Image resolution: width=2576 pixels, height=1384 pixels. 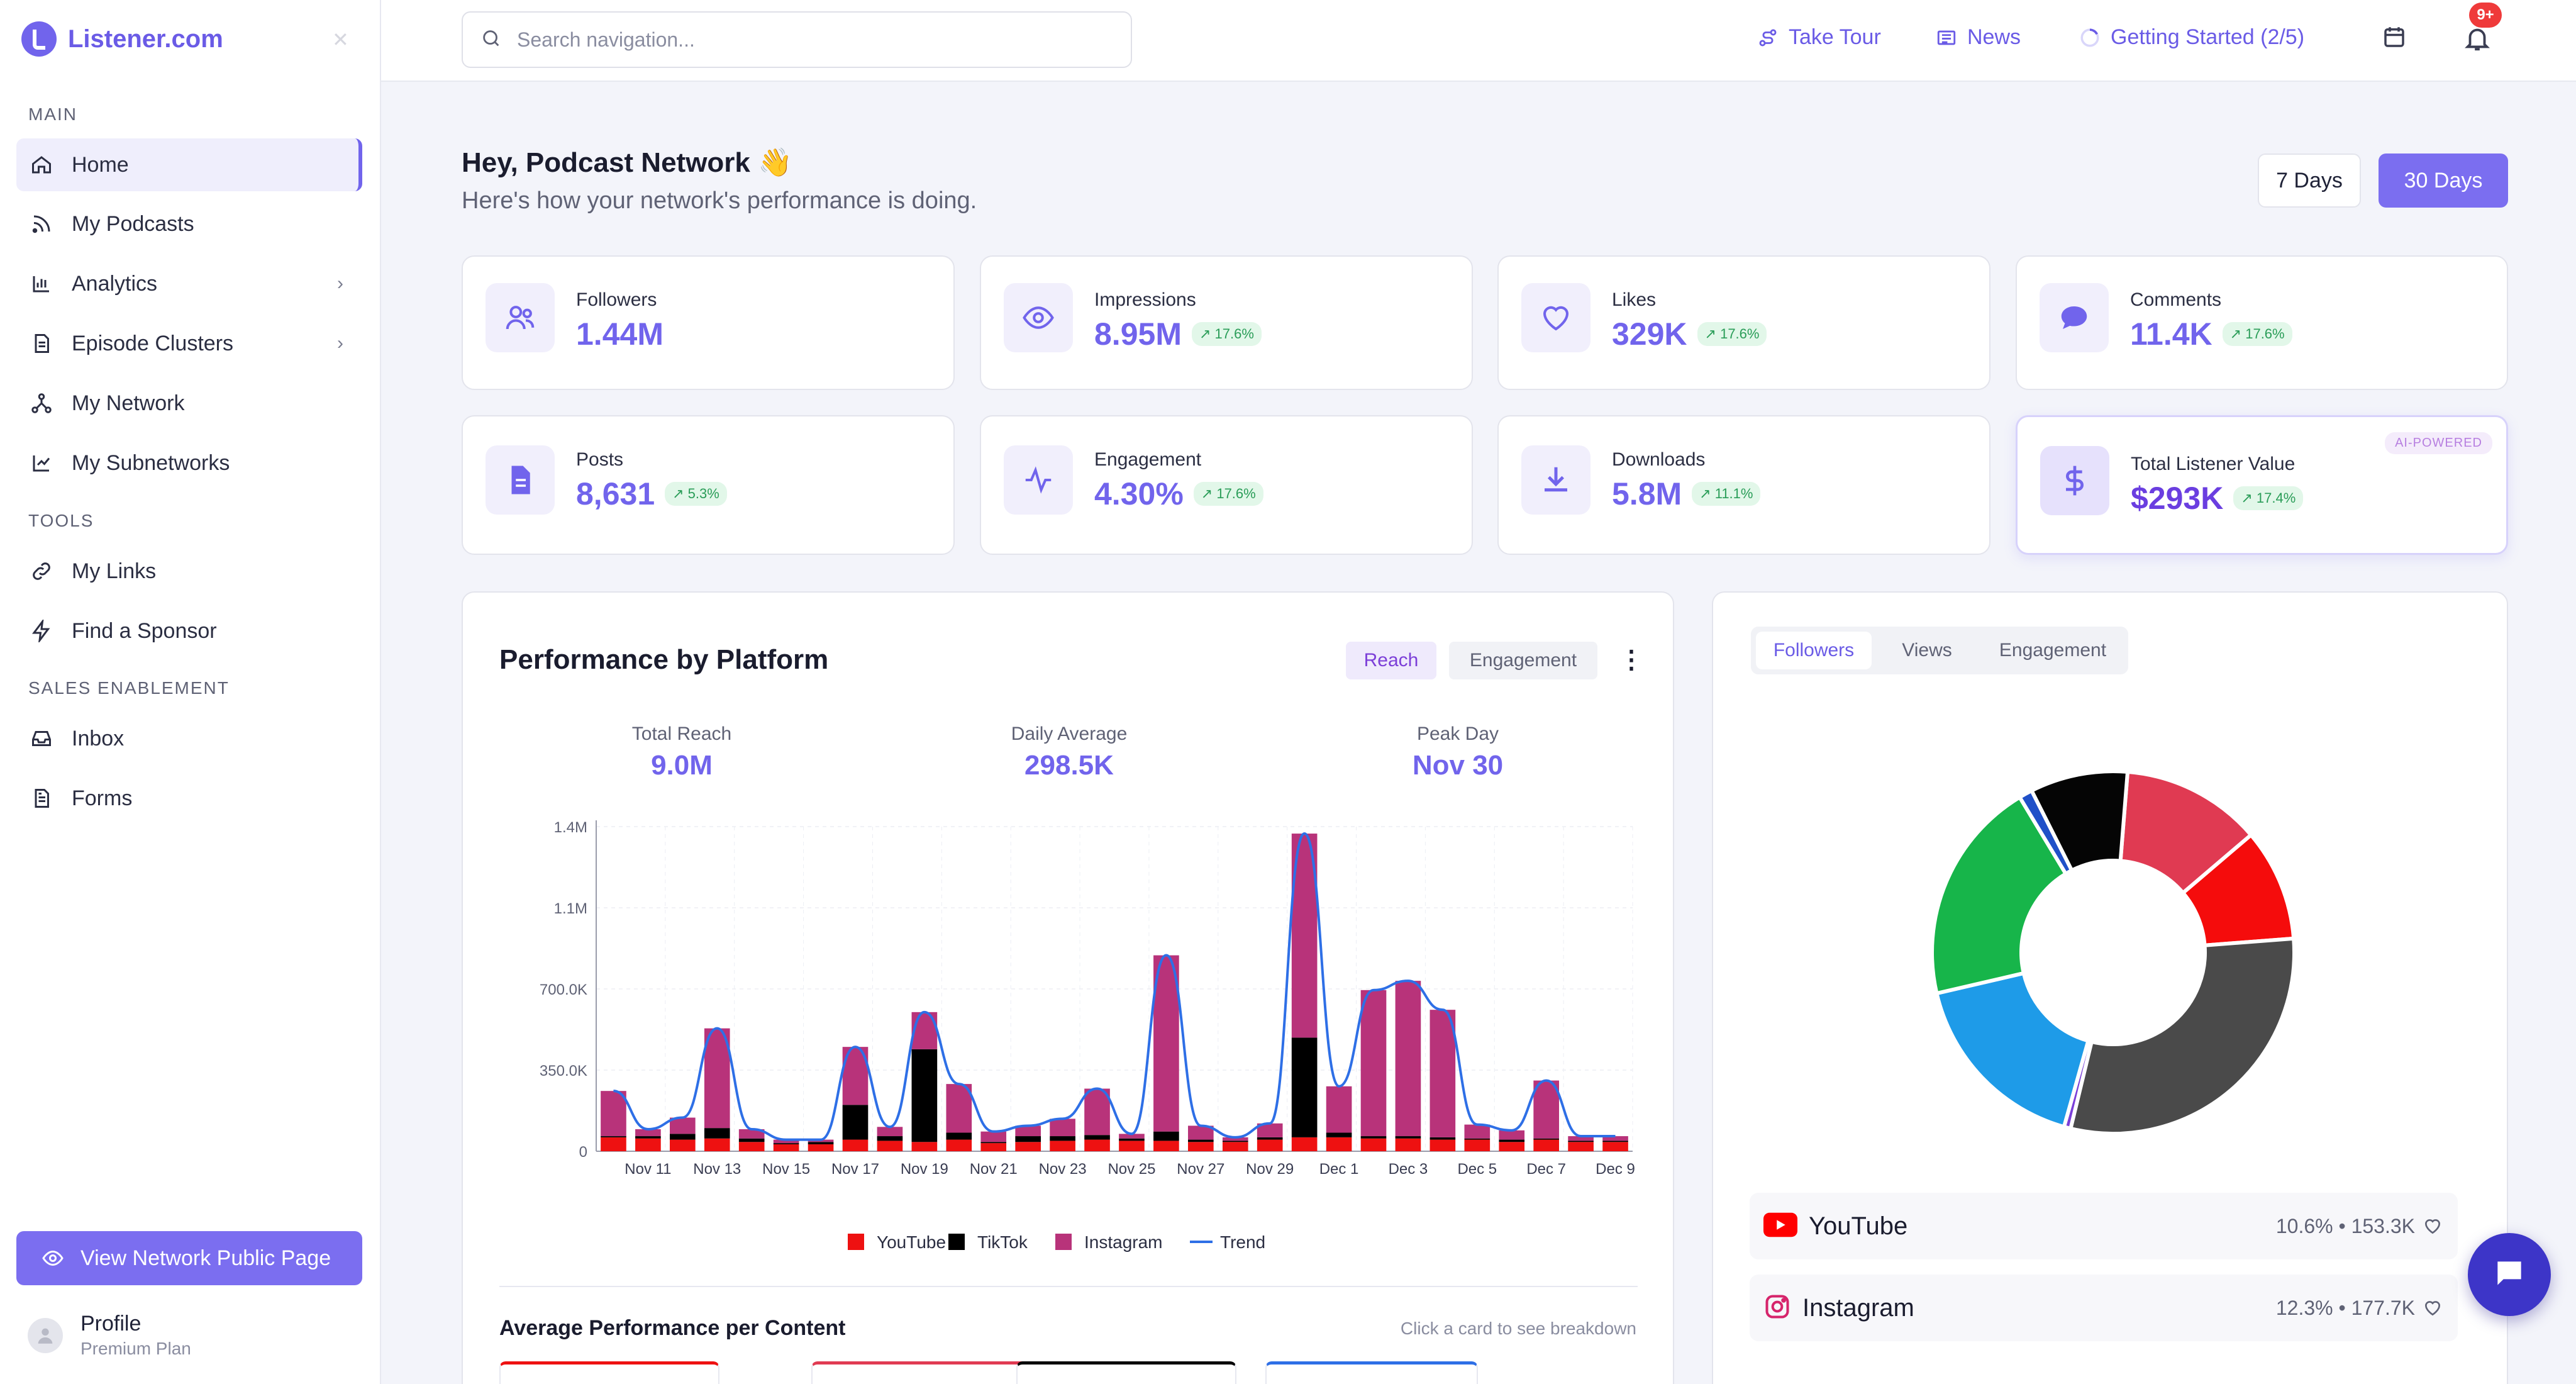 I want to click on users-icon, so click(x=520, y=318).